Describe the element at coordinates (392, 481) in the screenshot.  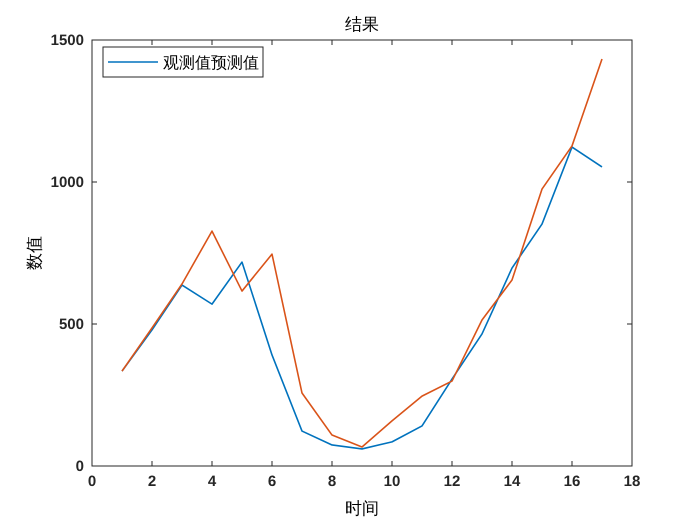
I see `x-tick-label: 10` at that location.